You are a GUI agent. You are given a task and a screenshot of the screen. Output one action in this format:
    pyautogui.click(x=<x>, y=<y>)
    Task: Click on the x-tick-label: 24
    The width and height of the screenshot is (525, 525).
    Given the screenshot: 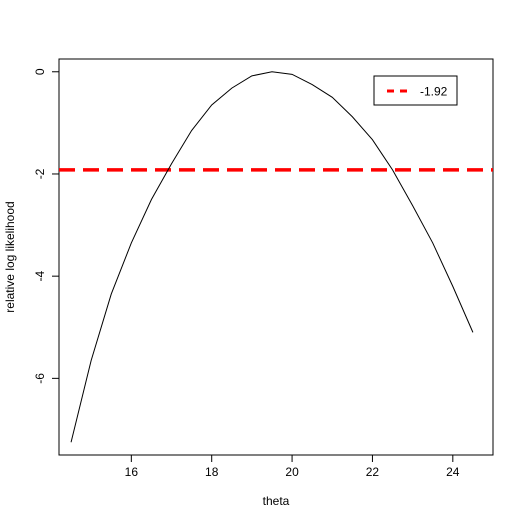 What is the action you would take?
    pyautogui.click(x=453, y=472)
    